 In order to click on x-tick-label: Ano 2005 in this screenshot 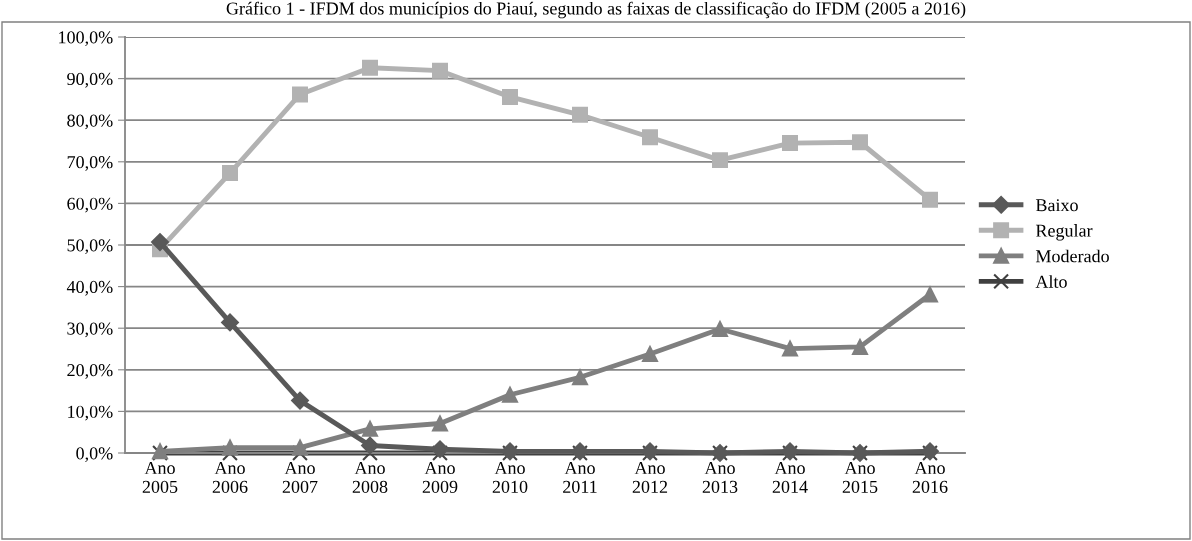, I will do `click(160, 477)`.